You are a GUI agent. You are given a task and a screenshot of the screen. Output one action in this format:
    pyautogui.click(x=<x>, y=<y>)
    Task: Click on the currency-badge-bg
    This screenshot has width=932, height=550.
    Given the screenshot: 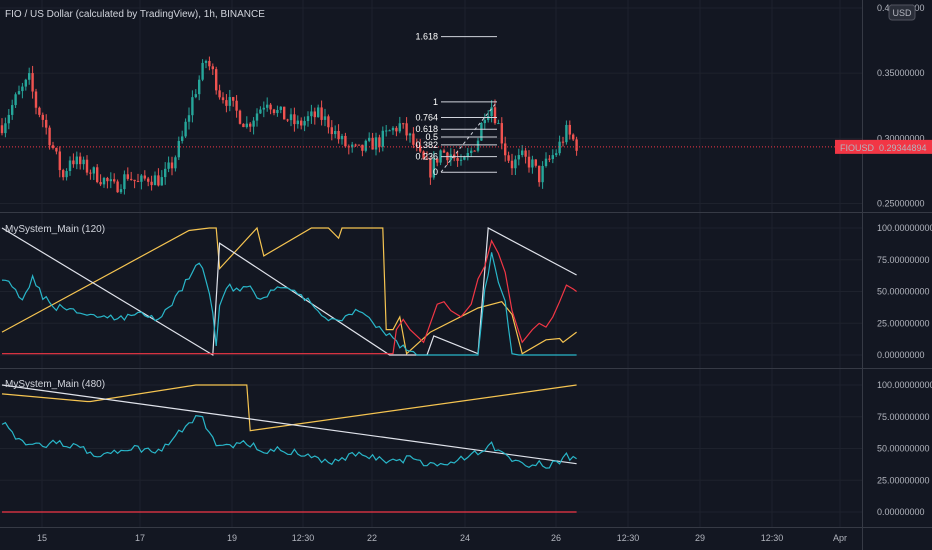 What is the action you would take?
    pyautogui.click(x=902, y=12)
    